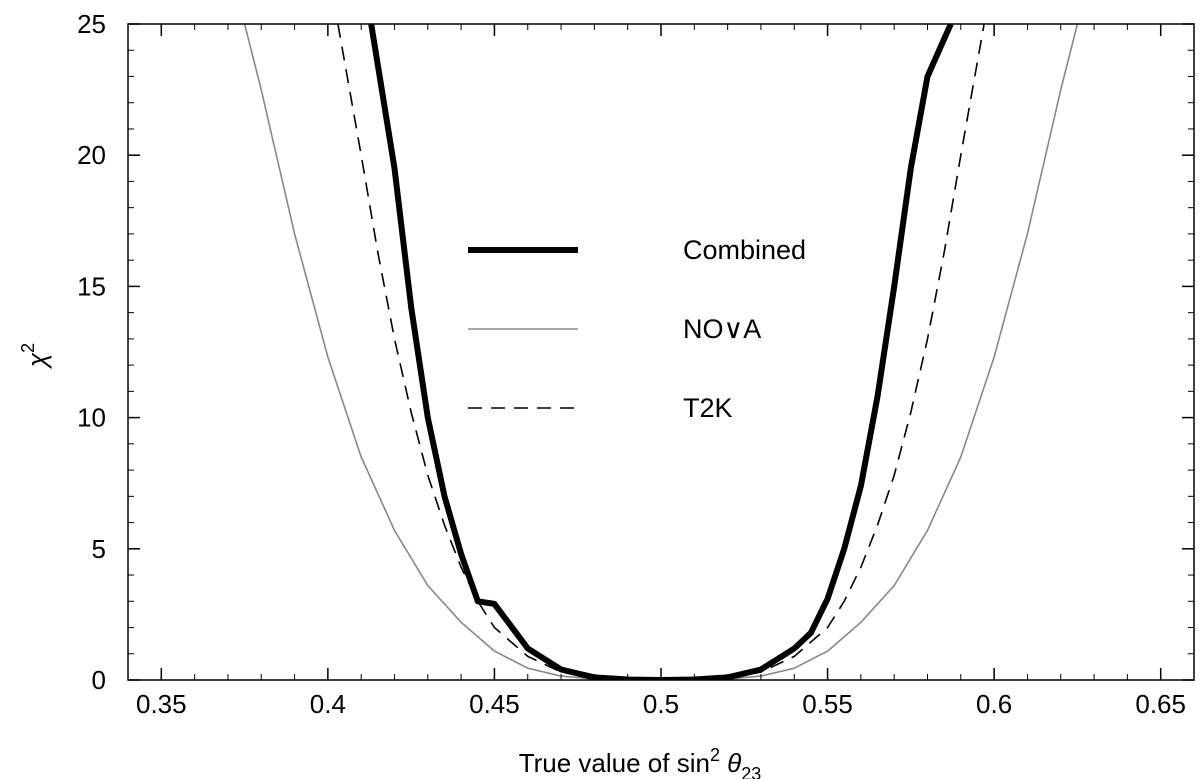 The height and width of the screenshot is (779, 1203). Describe the element at coordinates (91, 155) in the screenshot. I see `y-tick-label: 20` at that location.